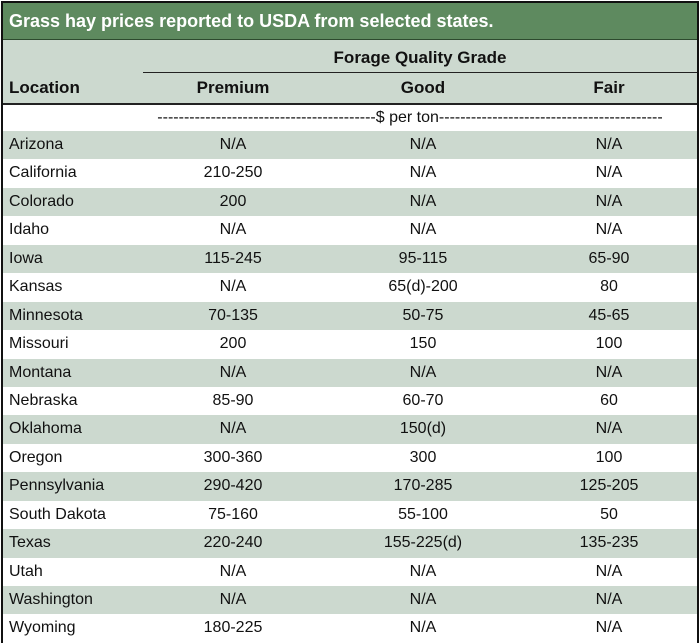 The width and height of the screenshot is (700, 644). What do you see at coordinates (233, 173) in the screenshot?
I see `premium-cell: 210-250` at bounding box center [233, 173].